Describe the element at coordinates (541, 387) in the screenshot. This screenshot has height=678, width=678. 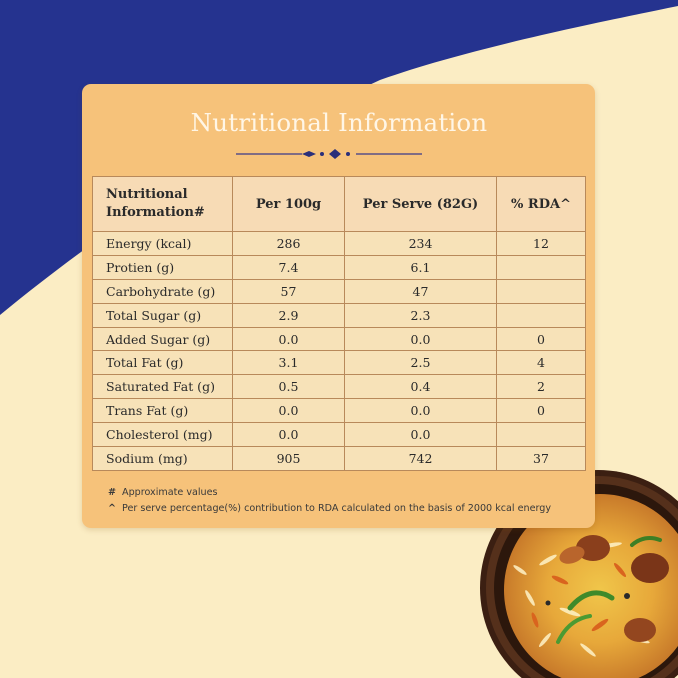
I see `row-rda: 2` at that location.